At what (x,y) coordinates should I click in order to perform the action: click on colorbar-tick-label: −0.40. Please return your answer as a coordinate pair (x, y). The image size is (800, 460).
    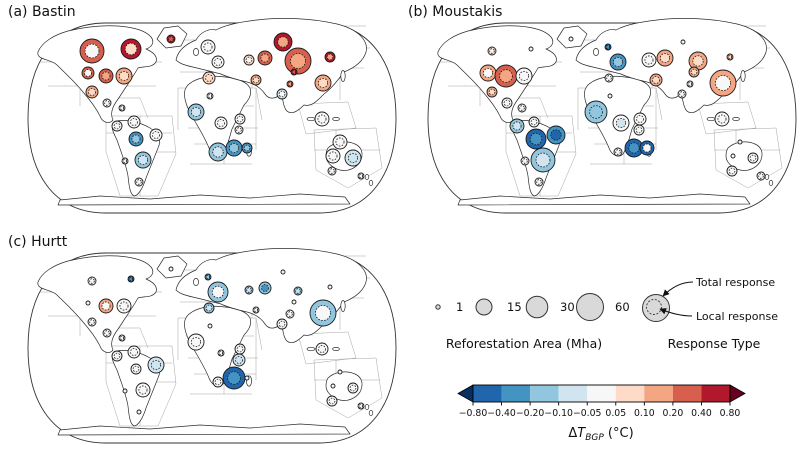
    Looking at the image, I should click on (501, 413).